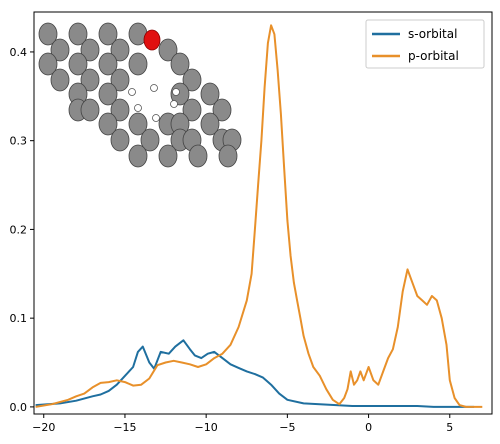 The width and height of the screenshot is (500, 444). Describe the element at coordinates (19, 52) in the screenshot. I see `y-tick-label: 0.4` at that location.